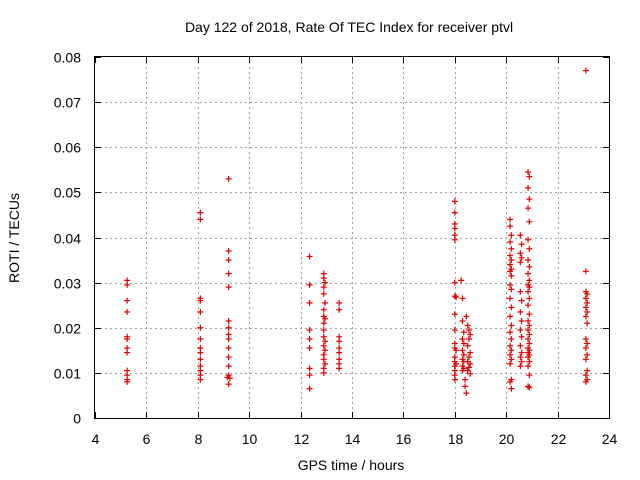 This screenshot has width=640, height=480. Describe the element at coordinates (351, 465) in the screenshot. I see `x-axis-label: GPS time / hours` at that location.